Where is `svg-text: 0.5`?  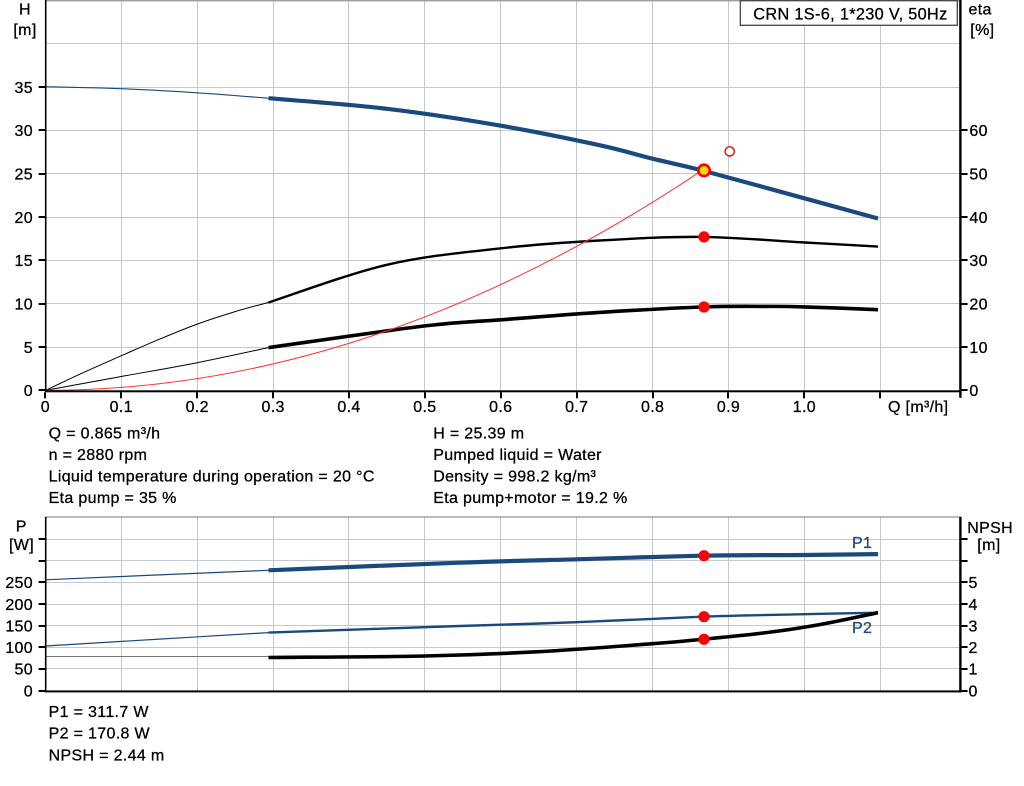 svg-text: 0.5 is located at coordinates (424, 407).